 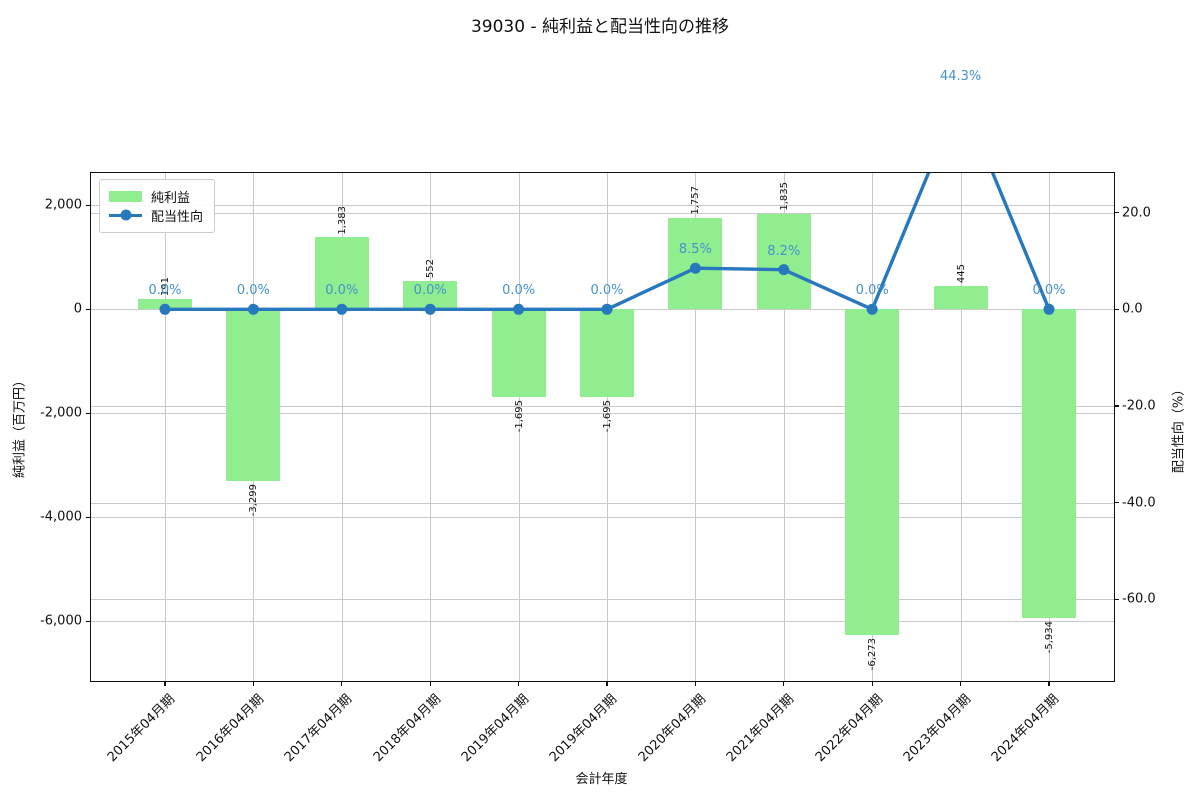 What do you see at coordinates (1139, 599) in the screenshot?
I see `right-tick-label: -60.0` at bounding box center [1139, 599].